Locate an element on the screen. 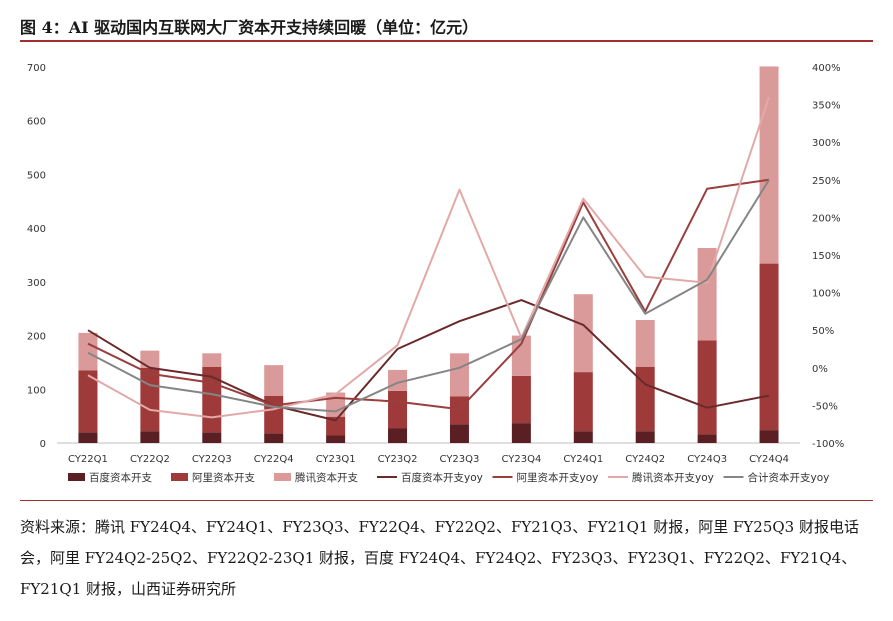 Image resolution: width=893 pixels, height=621 pixels. y2-tick-label: 50% is located at coordinates (823, 331).